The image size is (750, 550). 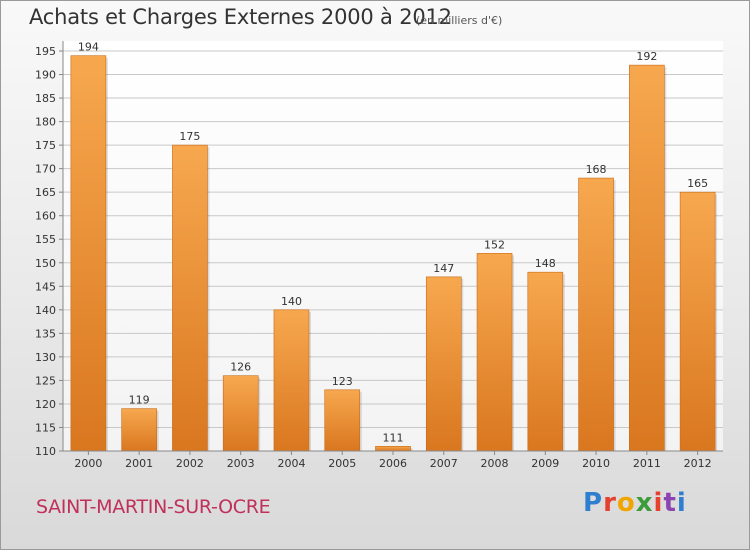 What do you see at coordinates (45, 404) in the screenshot?
I see `y-tick-label: 120` at bounding box center [45, 404].